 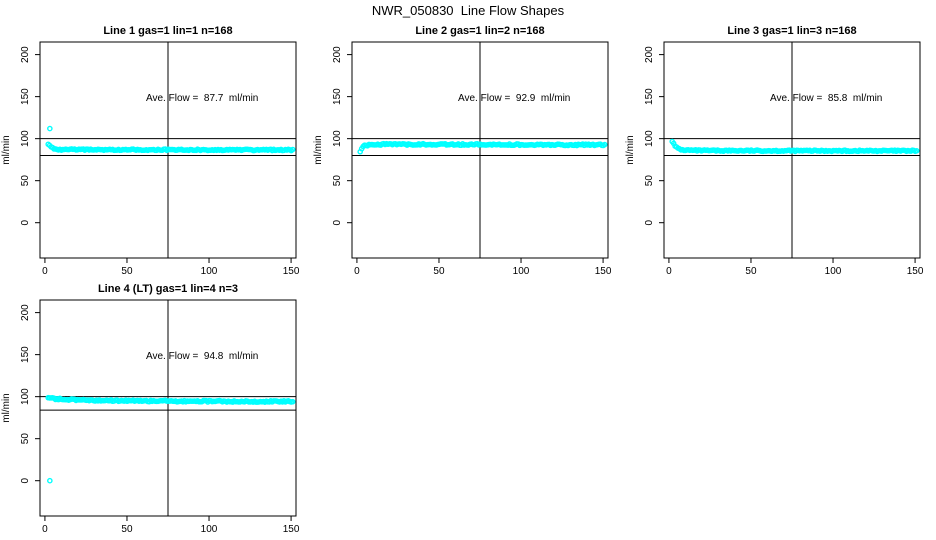 I want to click on subplot-title: Line 2 gas=1 lin=2 n=168, so click(x=479, y=31).